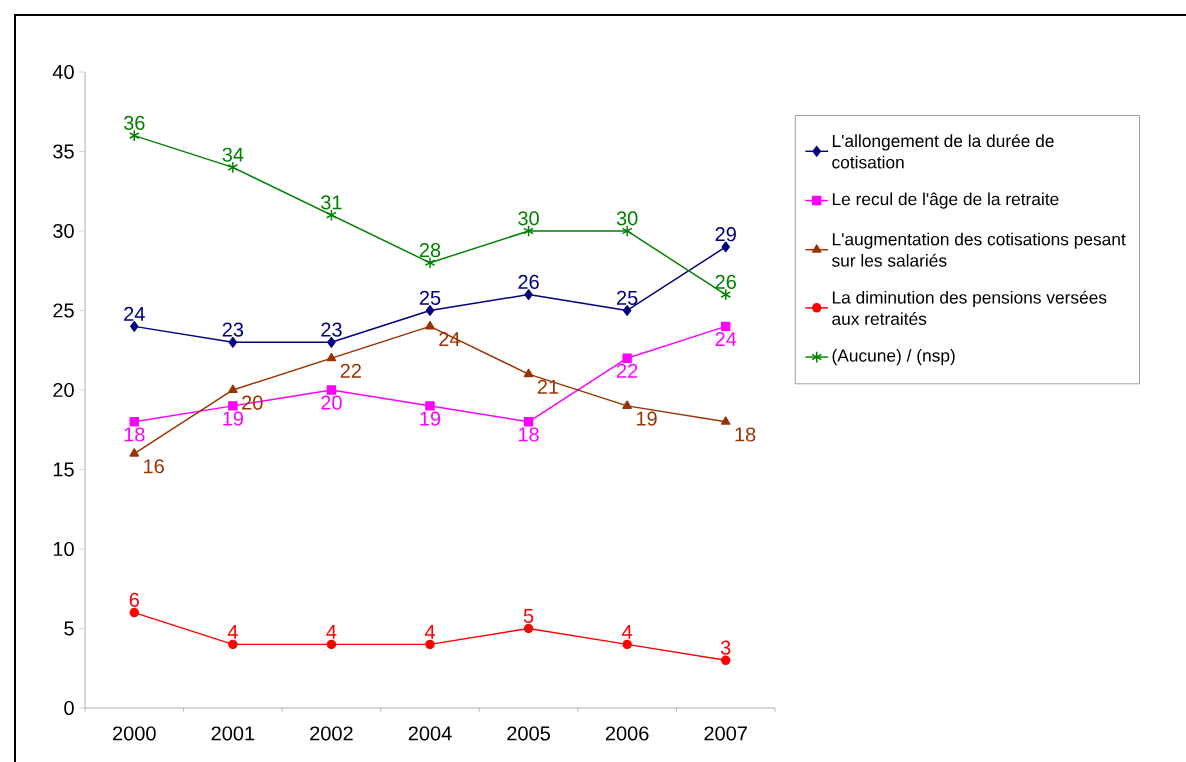 This screenshot has height=762, width=1186. Describe the element at coordinates (548, 386) in the screenshot. I see `data-label: 21` at that location.